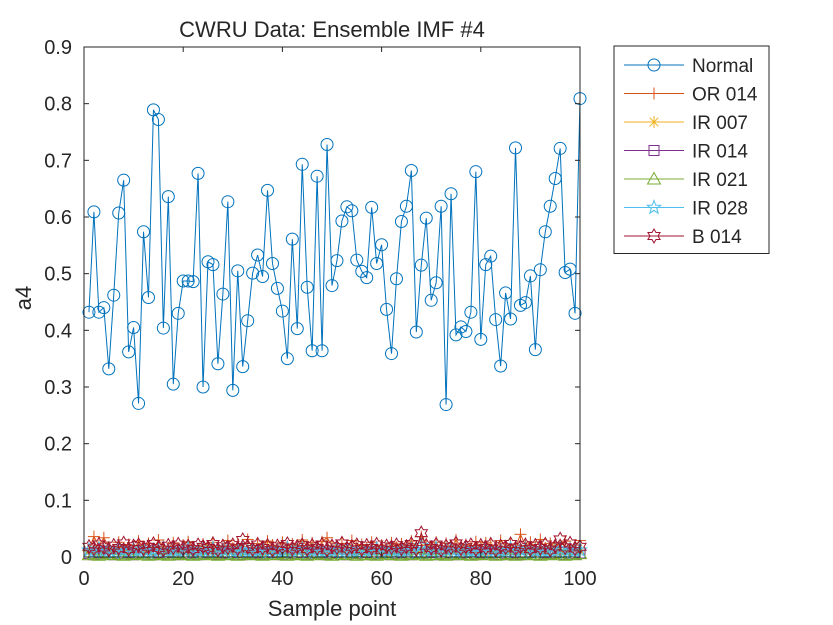 This screenshot has height=625, width=833. What do you see at coordinates (686, 123) in the screenshot?
I see `legend-item: IR 007` at bounding box center [686, 123].